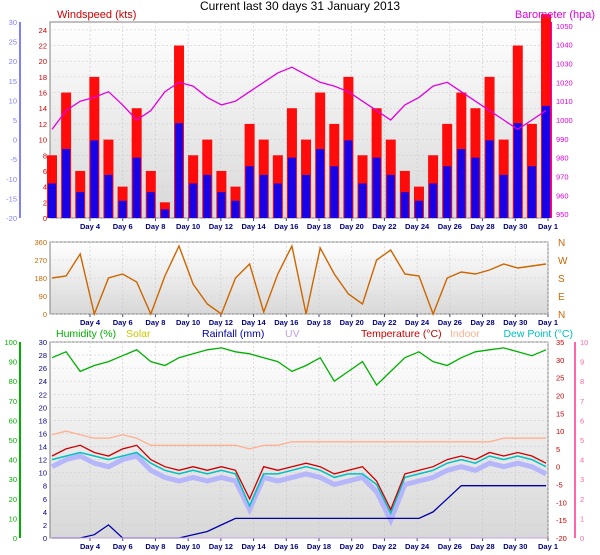 The height and width of the screenshot is (555, 600). Describe the element at coordinates (13, 42) in the screenshot. I see `y-tick-label-outer: 25` at that location.